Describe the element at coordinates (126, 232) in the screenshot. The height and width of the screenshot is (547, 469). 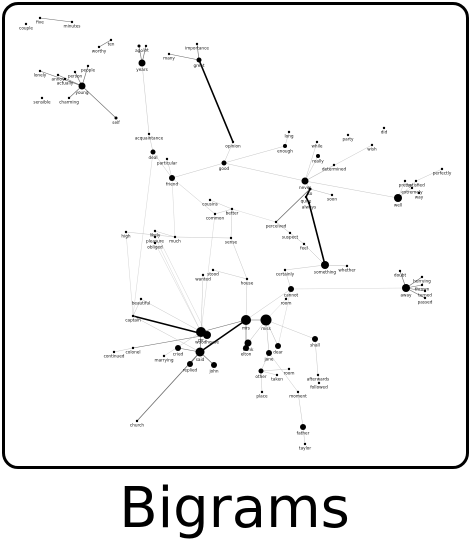
I see `node-high` at that location.